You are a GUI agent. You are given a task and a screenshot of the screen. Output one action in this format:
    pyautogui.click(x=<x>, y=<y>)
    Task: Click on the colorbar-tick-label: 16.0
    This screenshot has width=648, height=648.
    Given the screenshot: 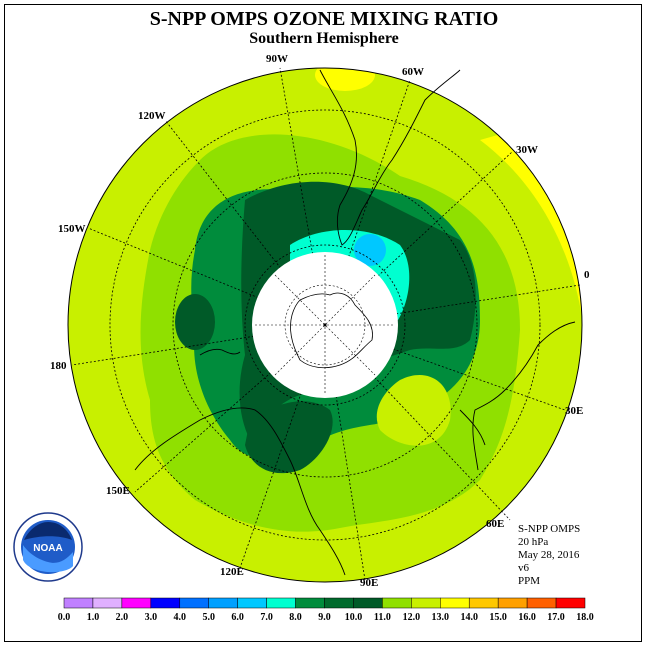 What is the action you would take?
    pyautogui.click(x=527, y=617)
    